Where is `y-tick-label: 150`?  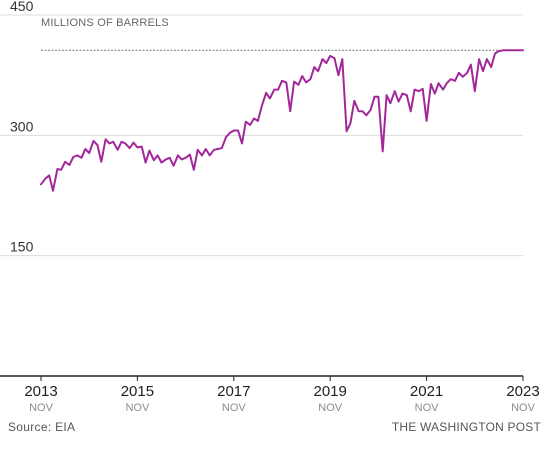 y-tick-label: 150 is located at coordinates (22, 247).